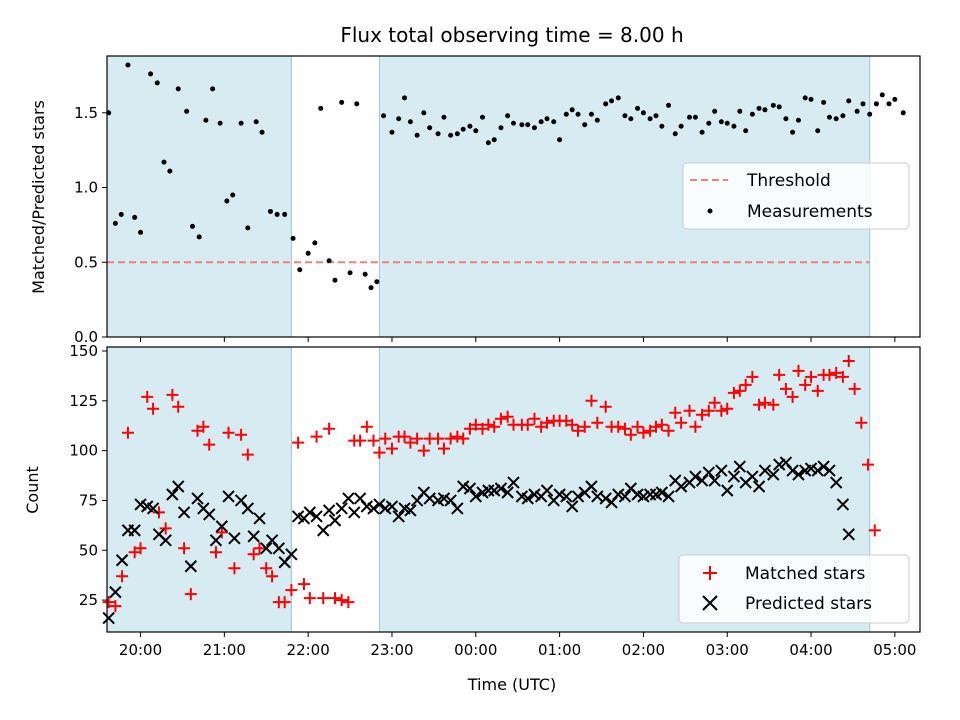 This screenshot has width=960, height=720. Describe the element at coordinates (86, 262) in the screenshot. I see `y-tick-label: 0.5` at that location.